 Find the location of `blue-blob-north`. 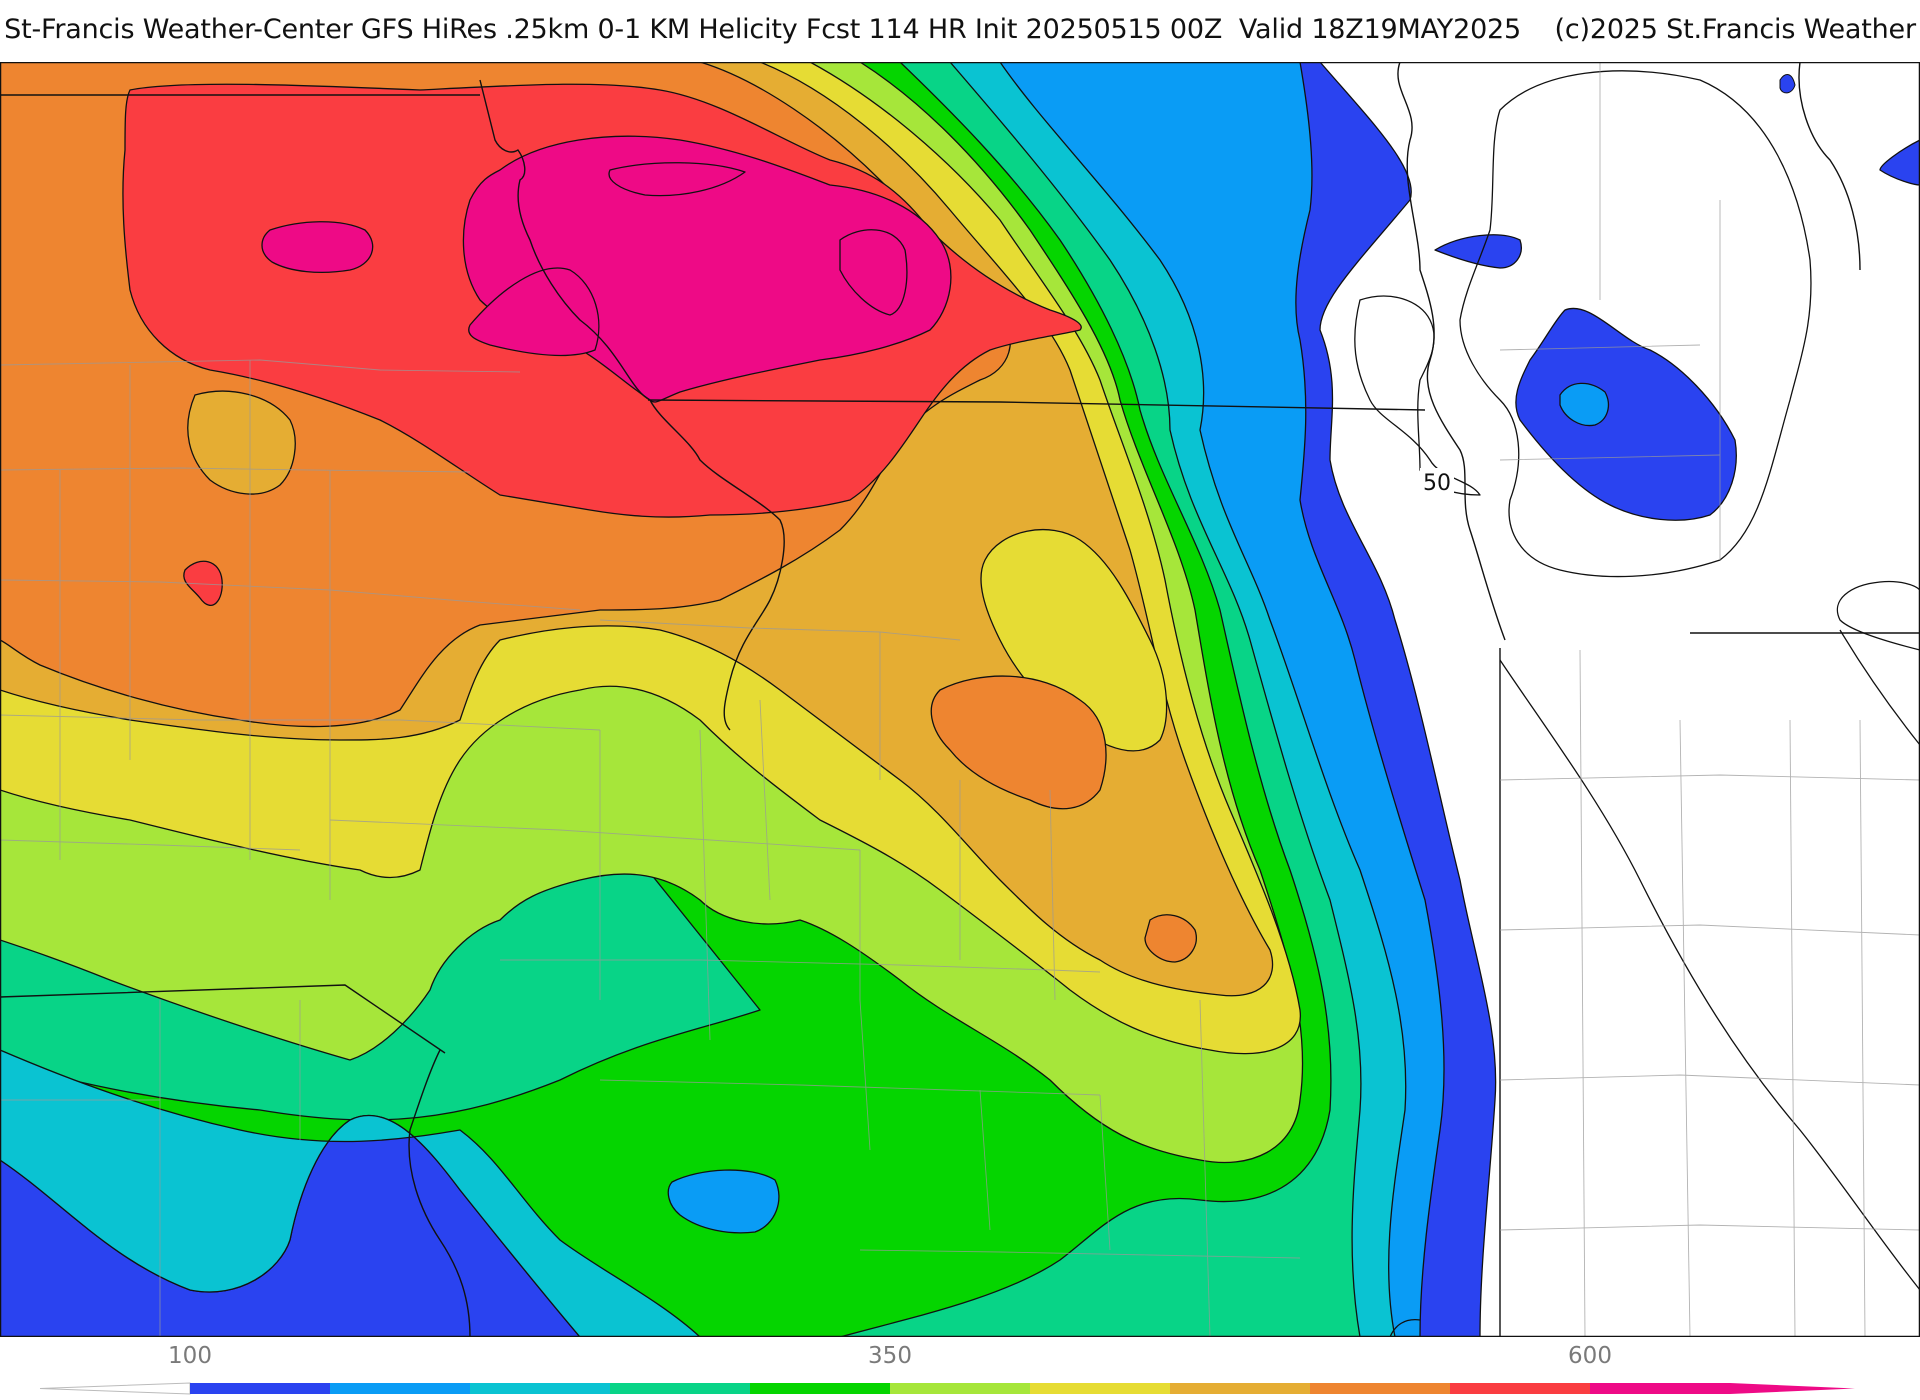

blue-blob-north is located at coordinates (1478, 251).